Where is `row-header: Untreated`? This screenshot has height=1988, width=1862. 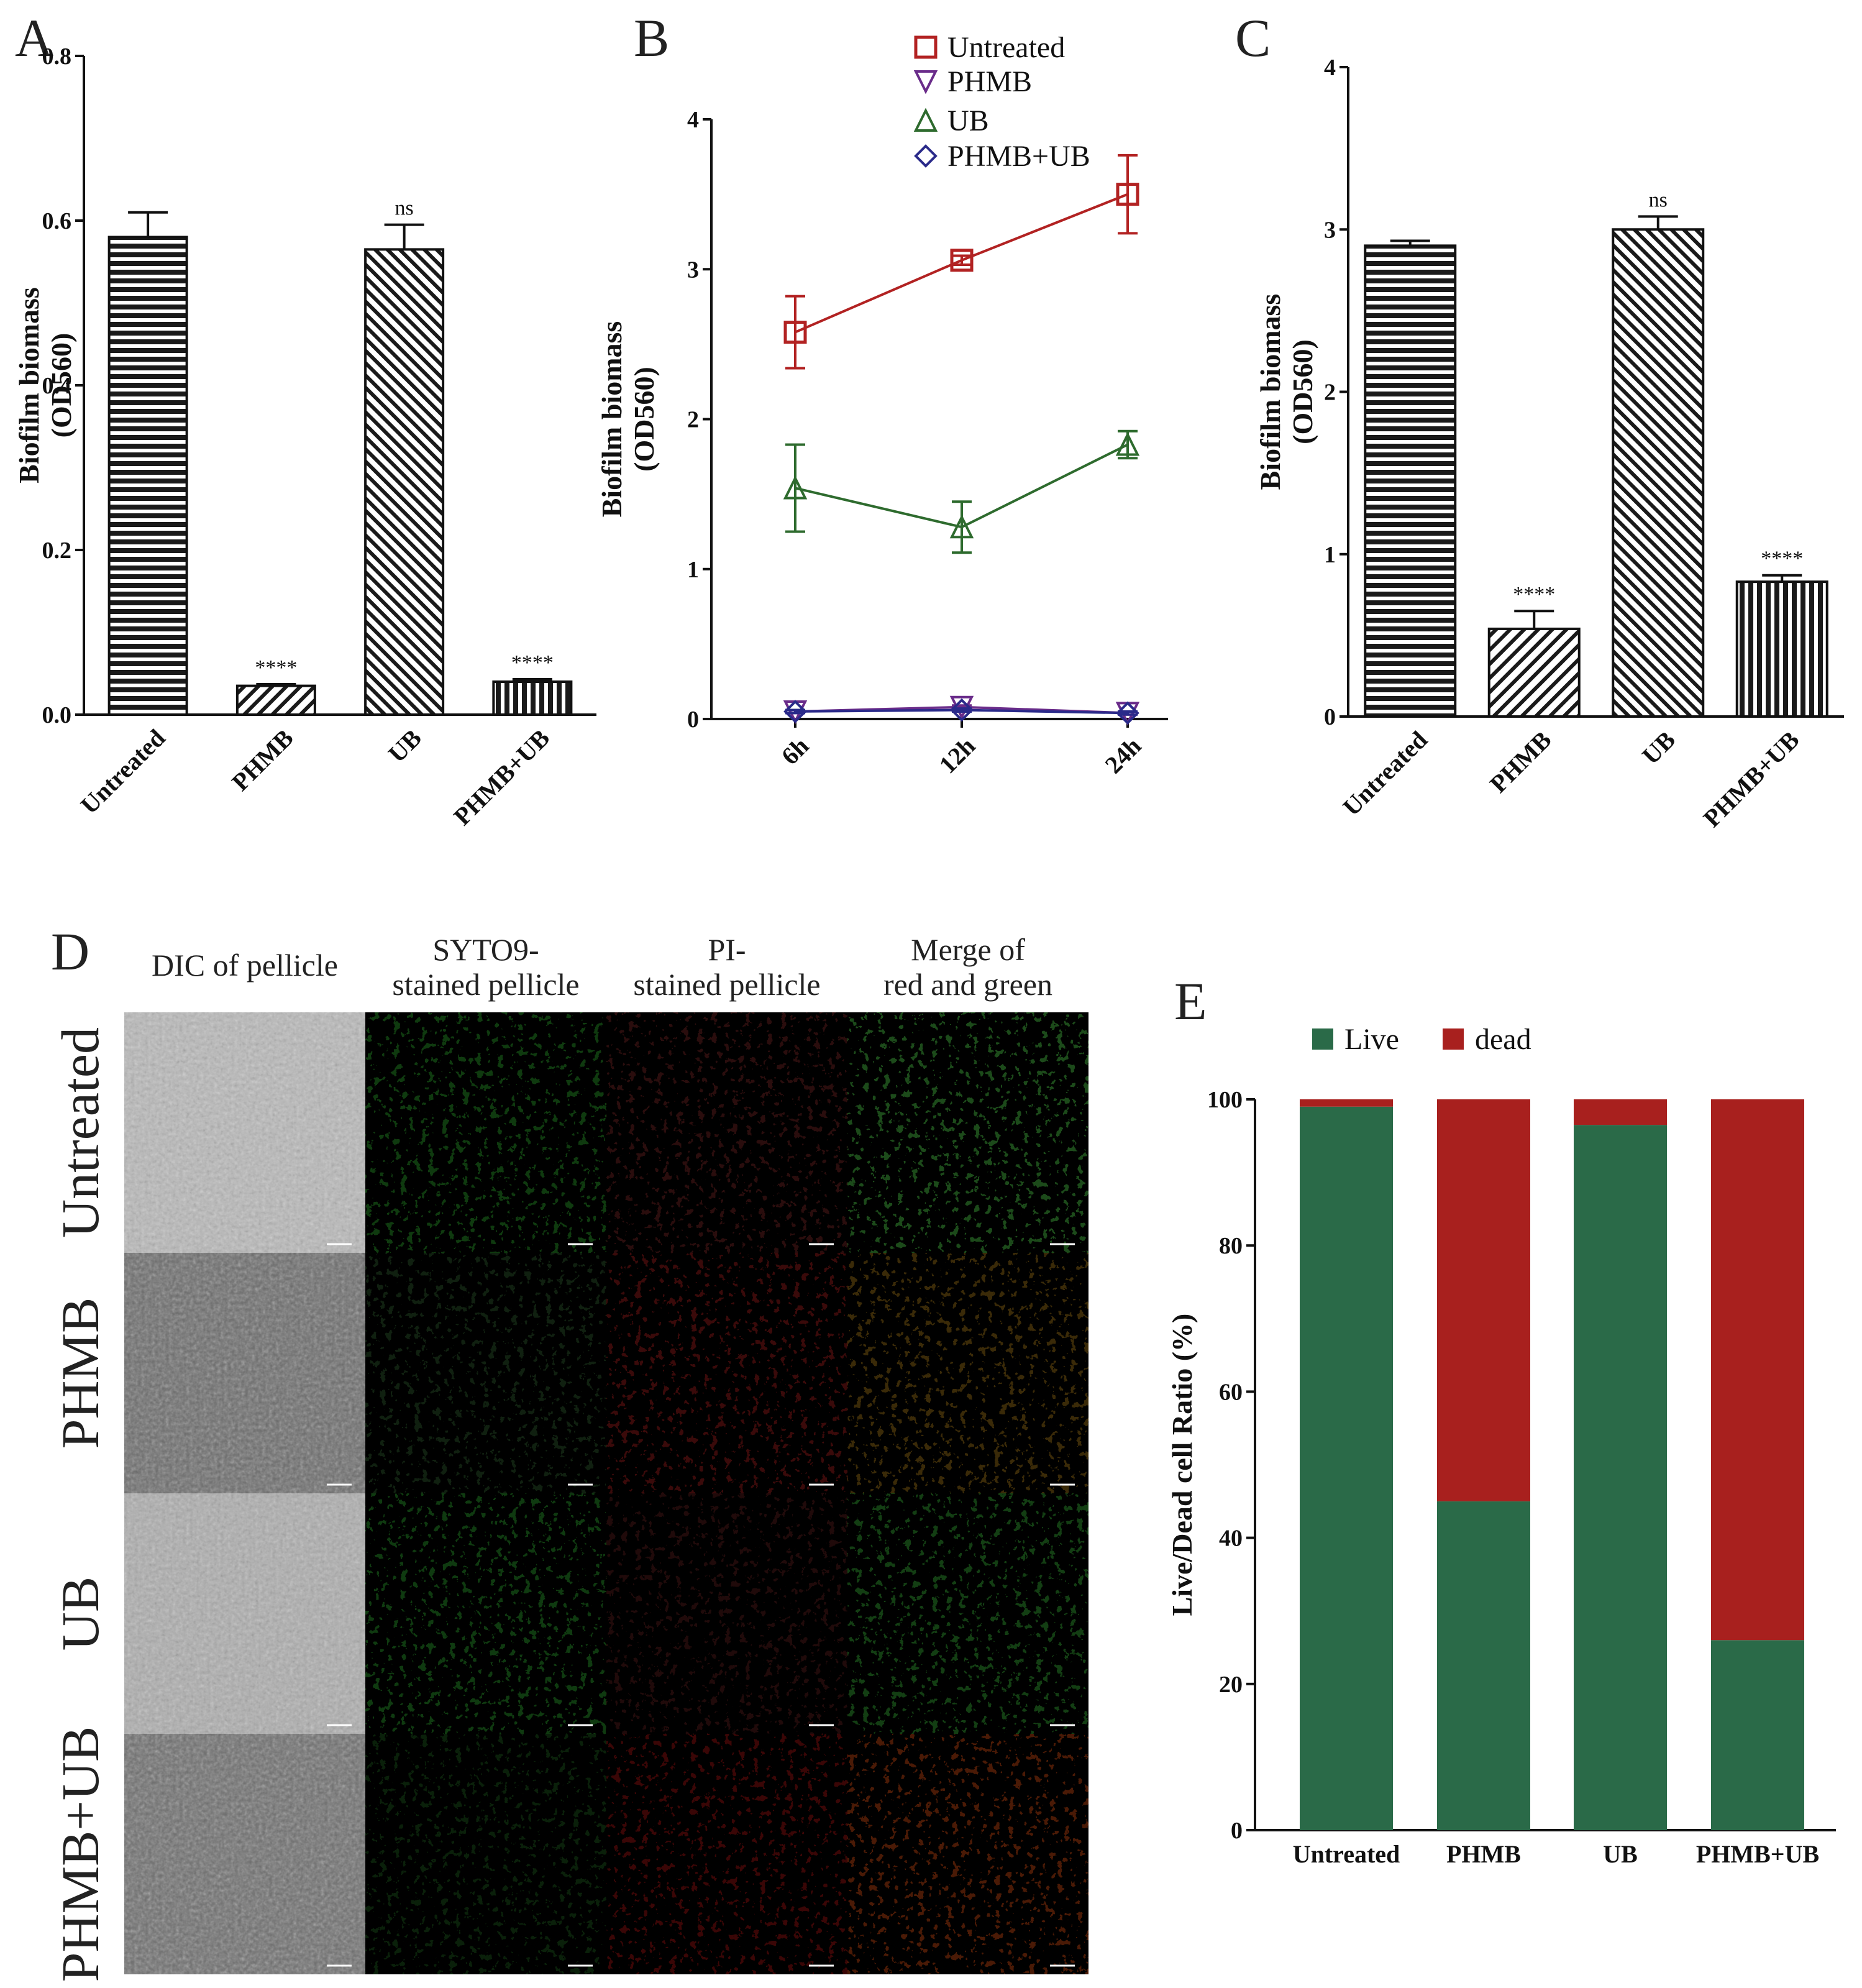
row-header: Untreated is located at coordinates (80, 1132).